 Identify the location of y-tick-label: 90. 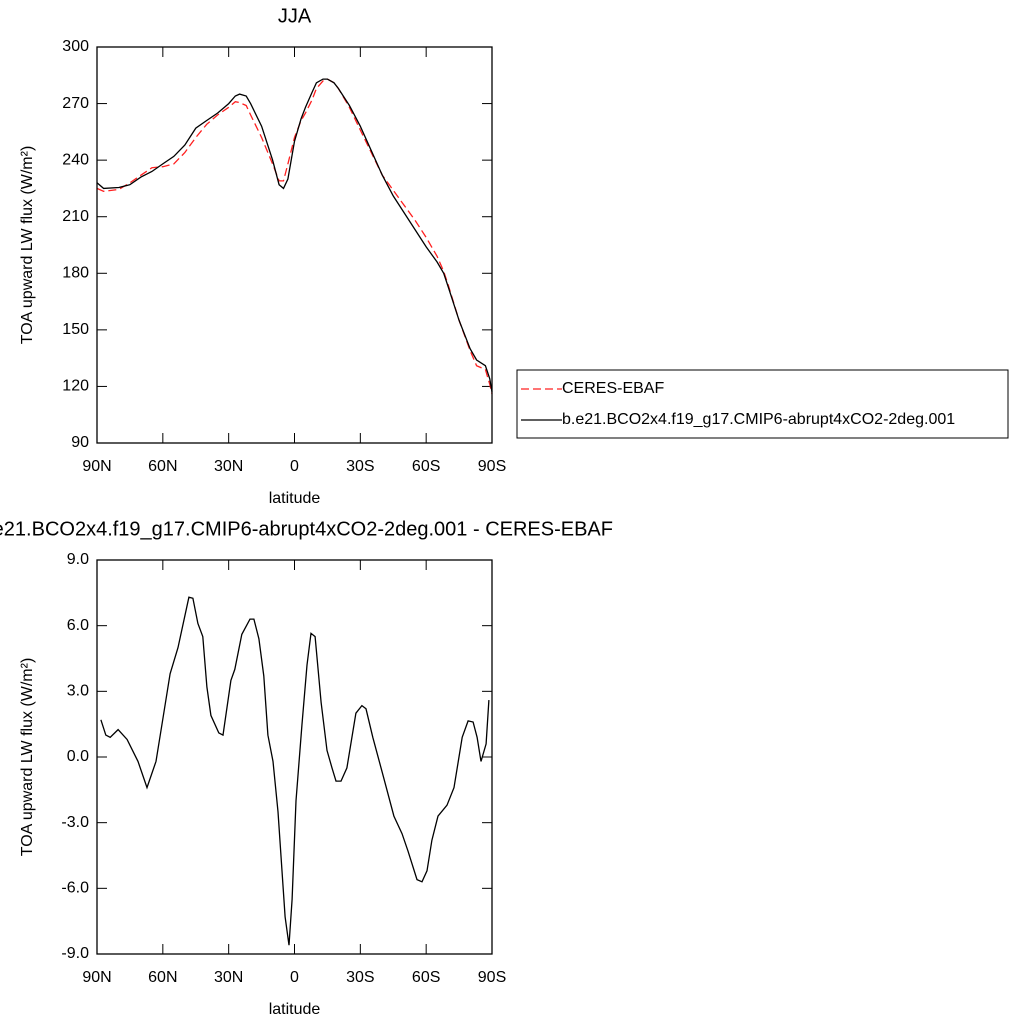
(80, 442).